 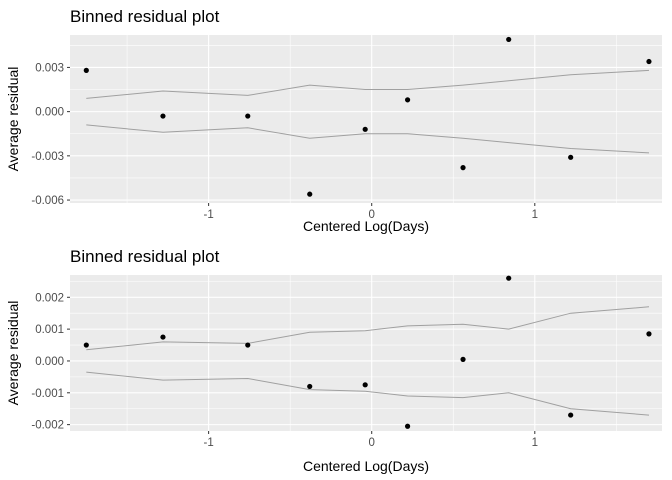 What do you see at coordinates (49, 330) in the screenshot?
I see `y-tick-label: 0.001` at bounding box center [49, 330].